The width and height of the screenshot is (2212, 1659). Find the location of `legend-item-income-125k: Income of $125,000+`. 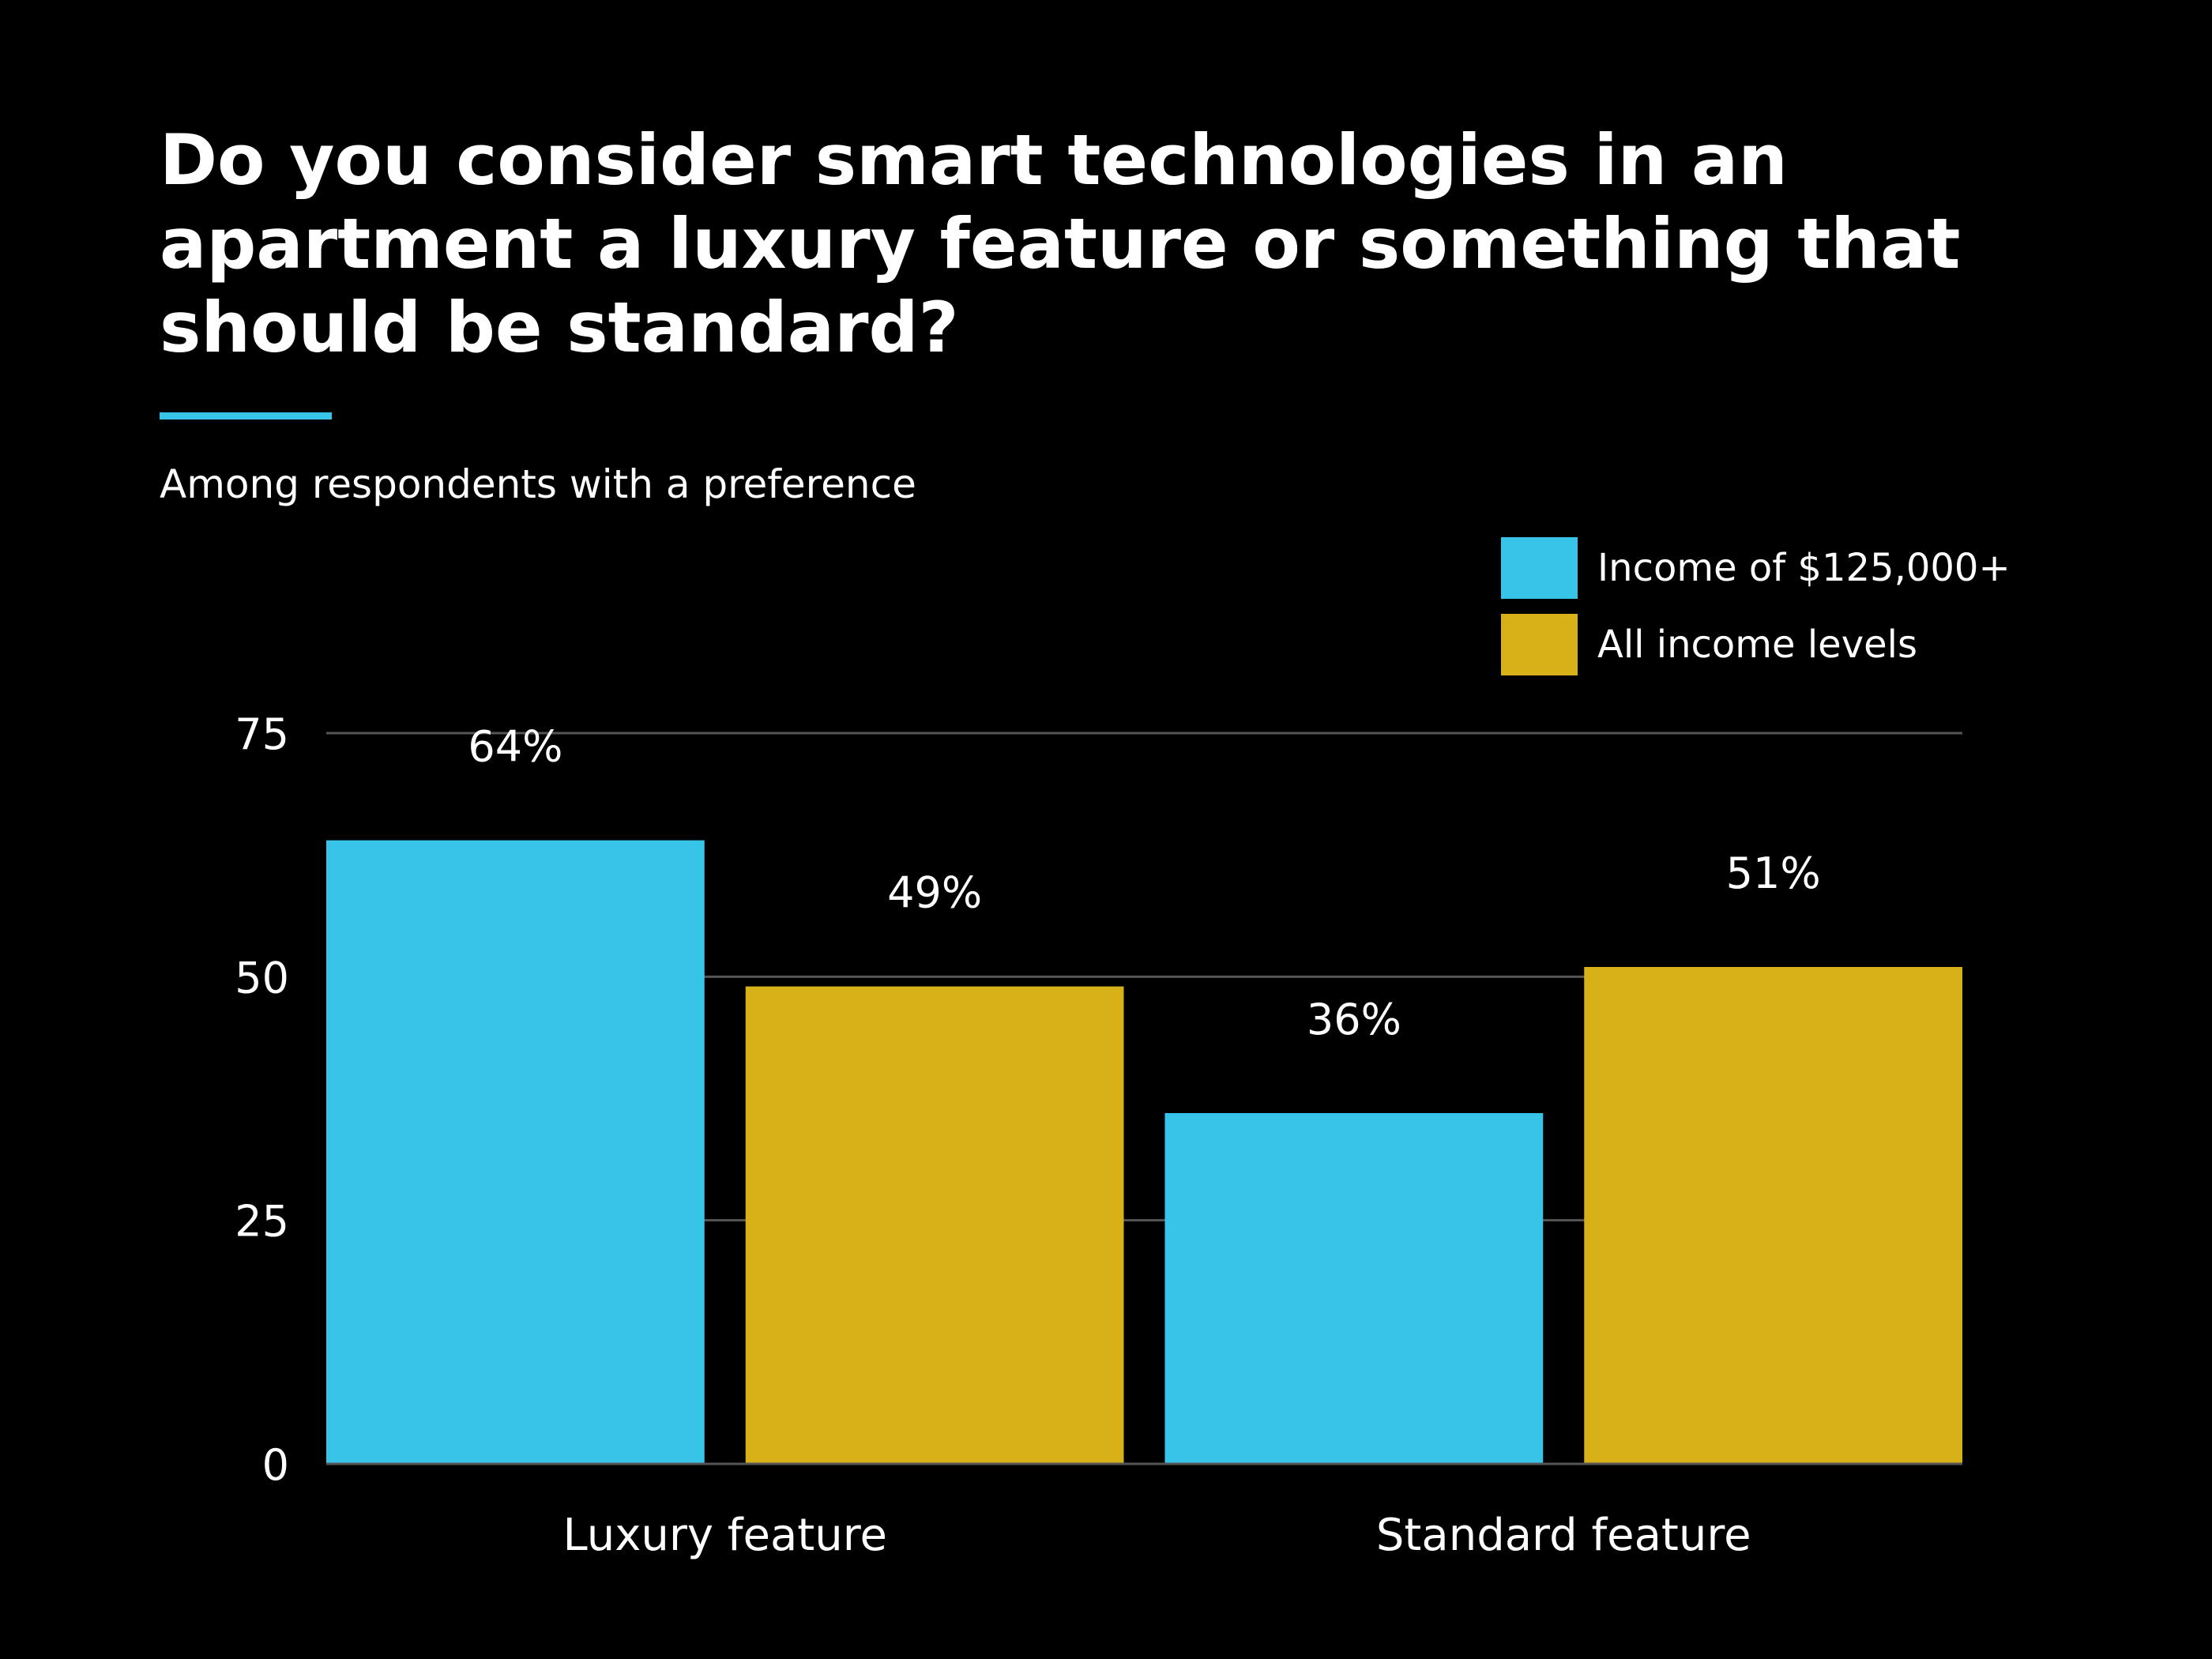

legend-item-income-125k: Income of $125,000+ is located at coordinates (1777, 568).